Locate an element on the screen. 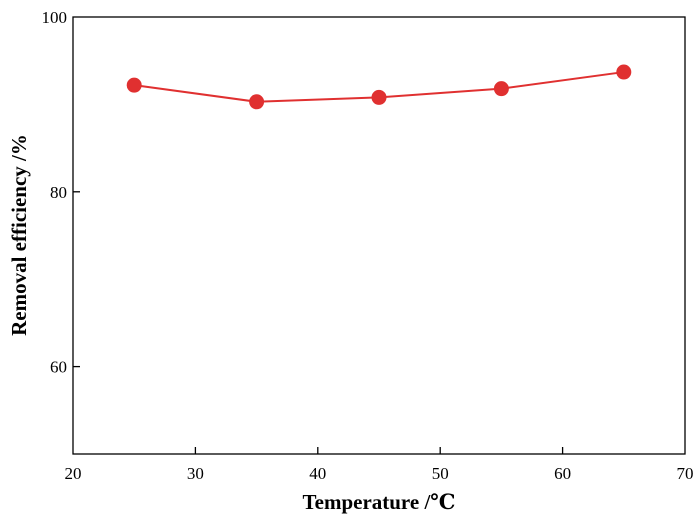  y-tick-label: 80 is located at coordinates (58, 192).